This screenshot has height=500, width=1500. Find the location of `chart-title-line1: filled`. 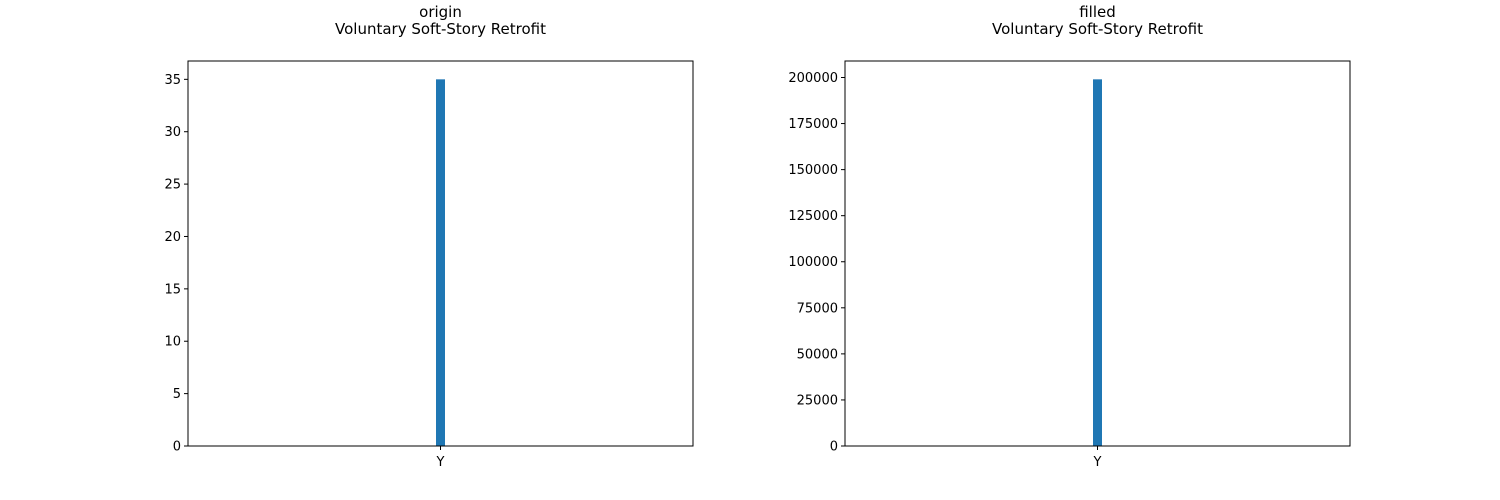

chart-title-line1: filled is located at coordinates (1097, 12).